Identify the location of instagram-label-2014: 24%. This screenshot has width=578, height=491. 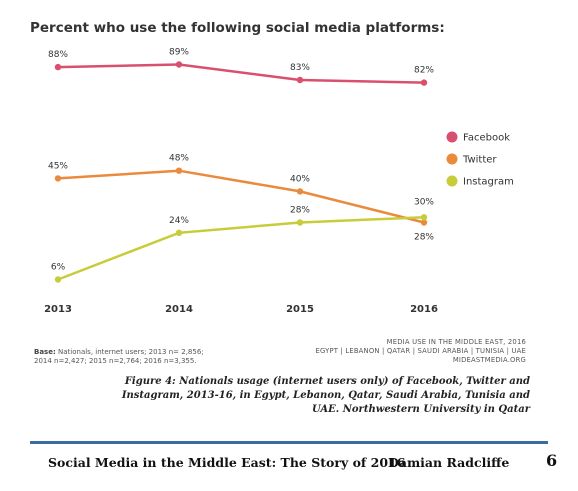
(179, 221).